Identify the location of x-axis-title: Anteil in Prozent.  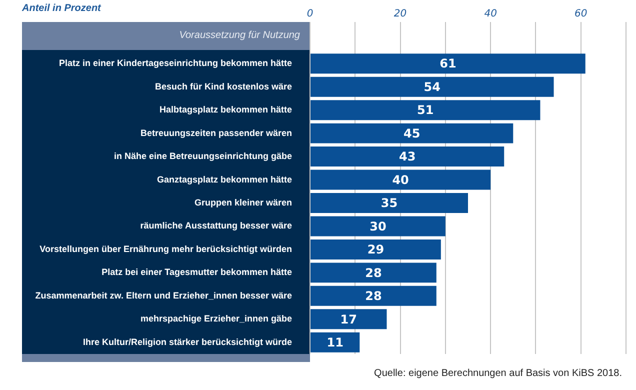
(61, 8).